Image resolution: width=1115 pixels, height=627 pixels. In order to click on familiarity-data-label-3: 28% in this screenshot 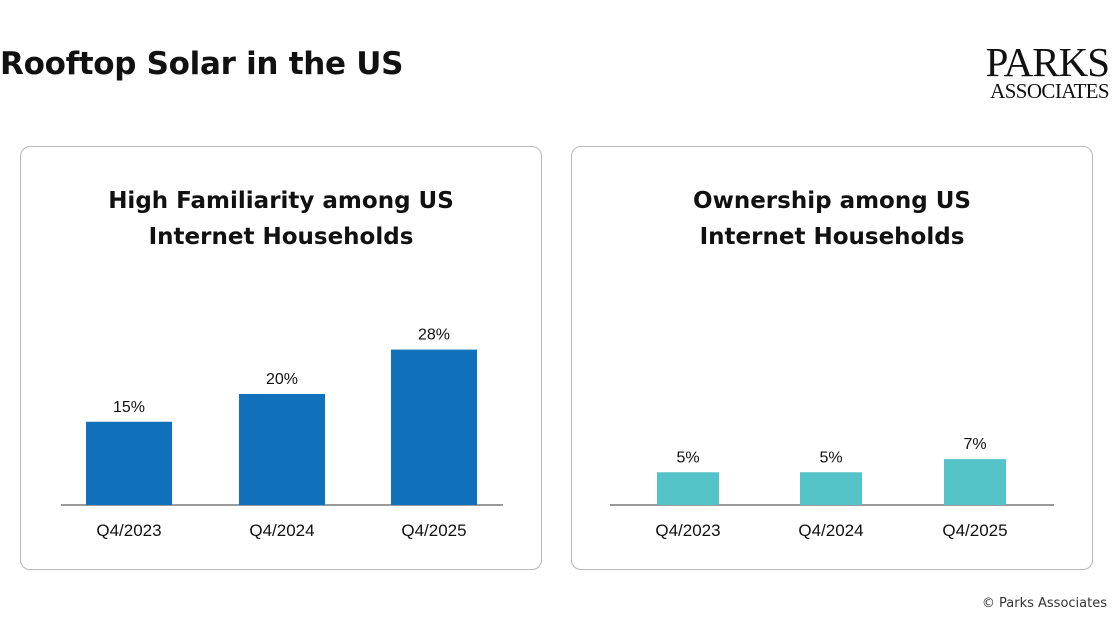, I will do `click(434, 335)`.